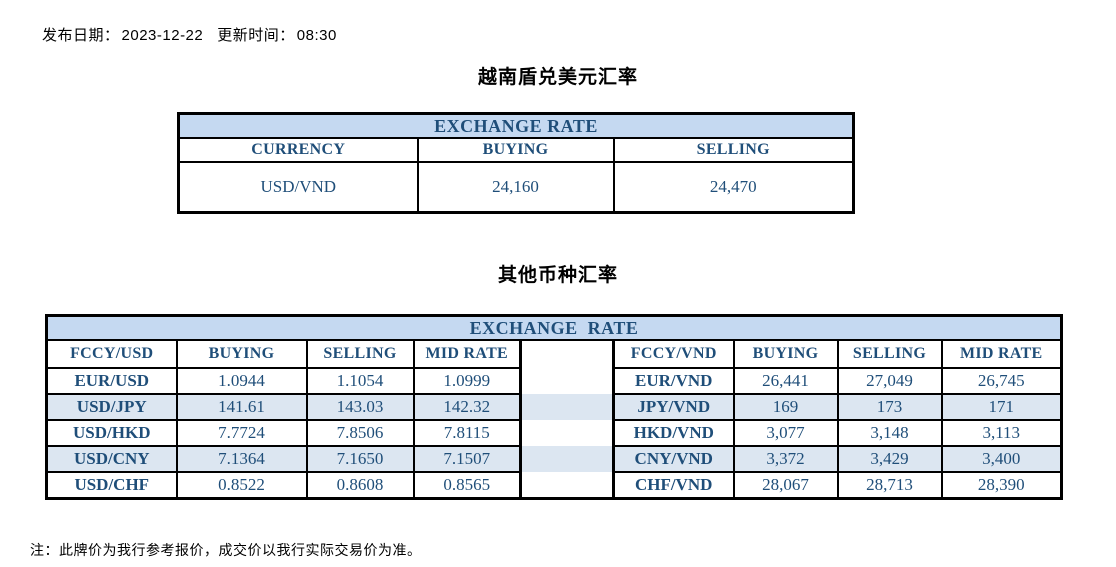  I want to click on mid-rate-cell: 3,400, so click(1001, 459).